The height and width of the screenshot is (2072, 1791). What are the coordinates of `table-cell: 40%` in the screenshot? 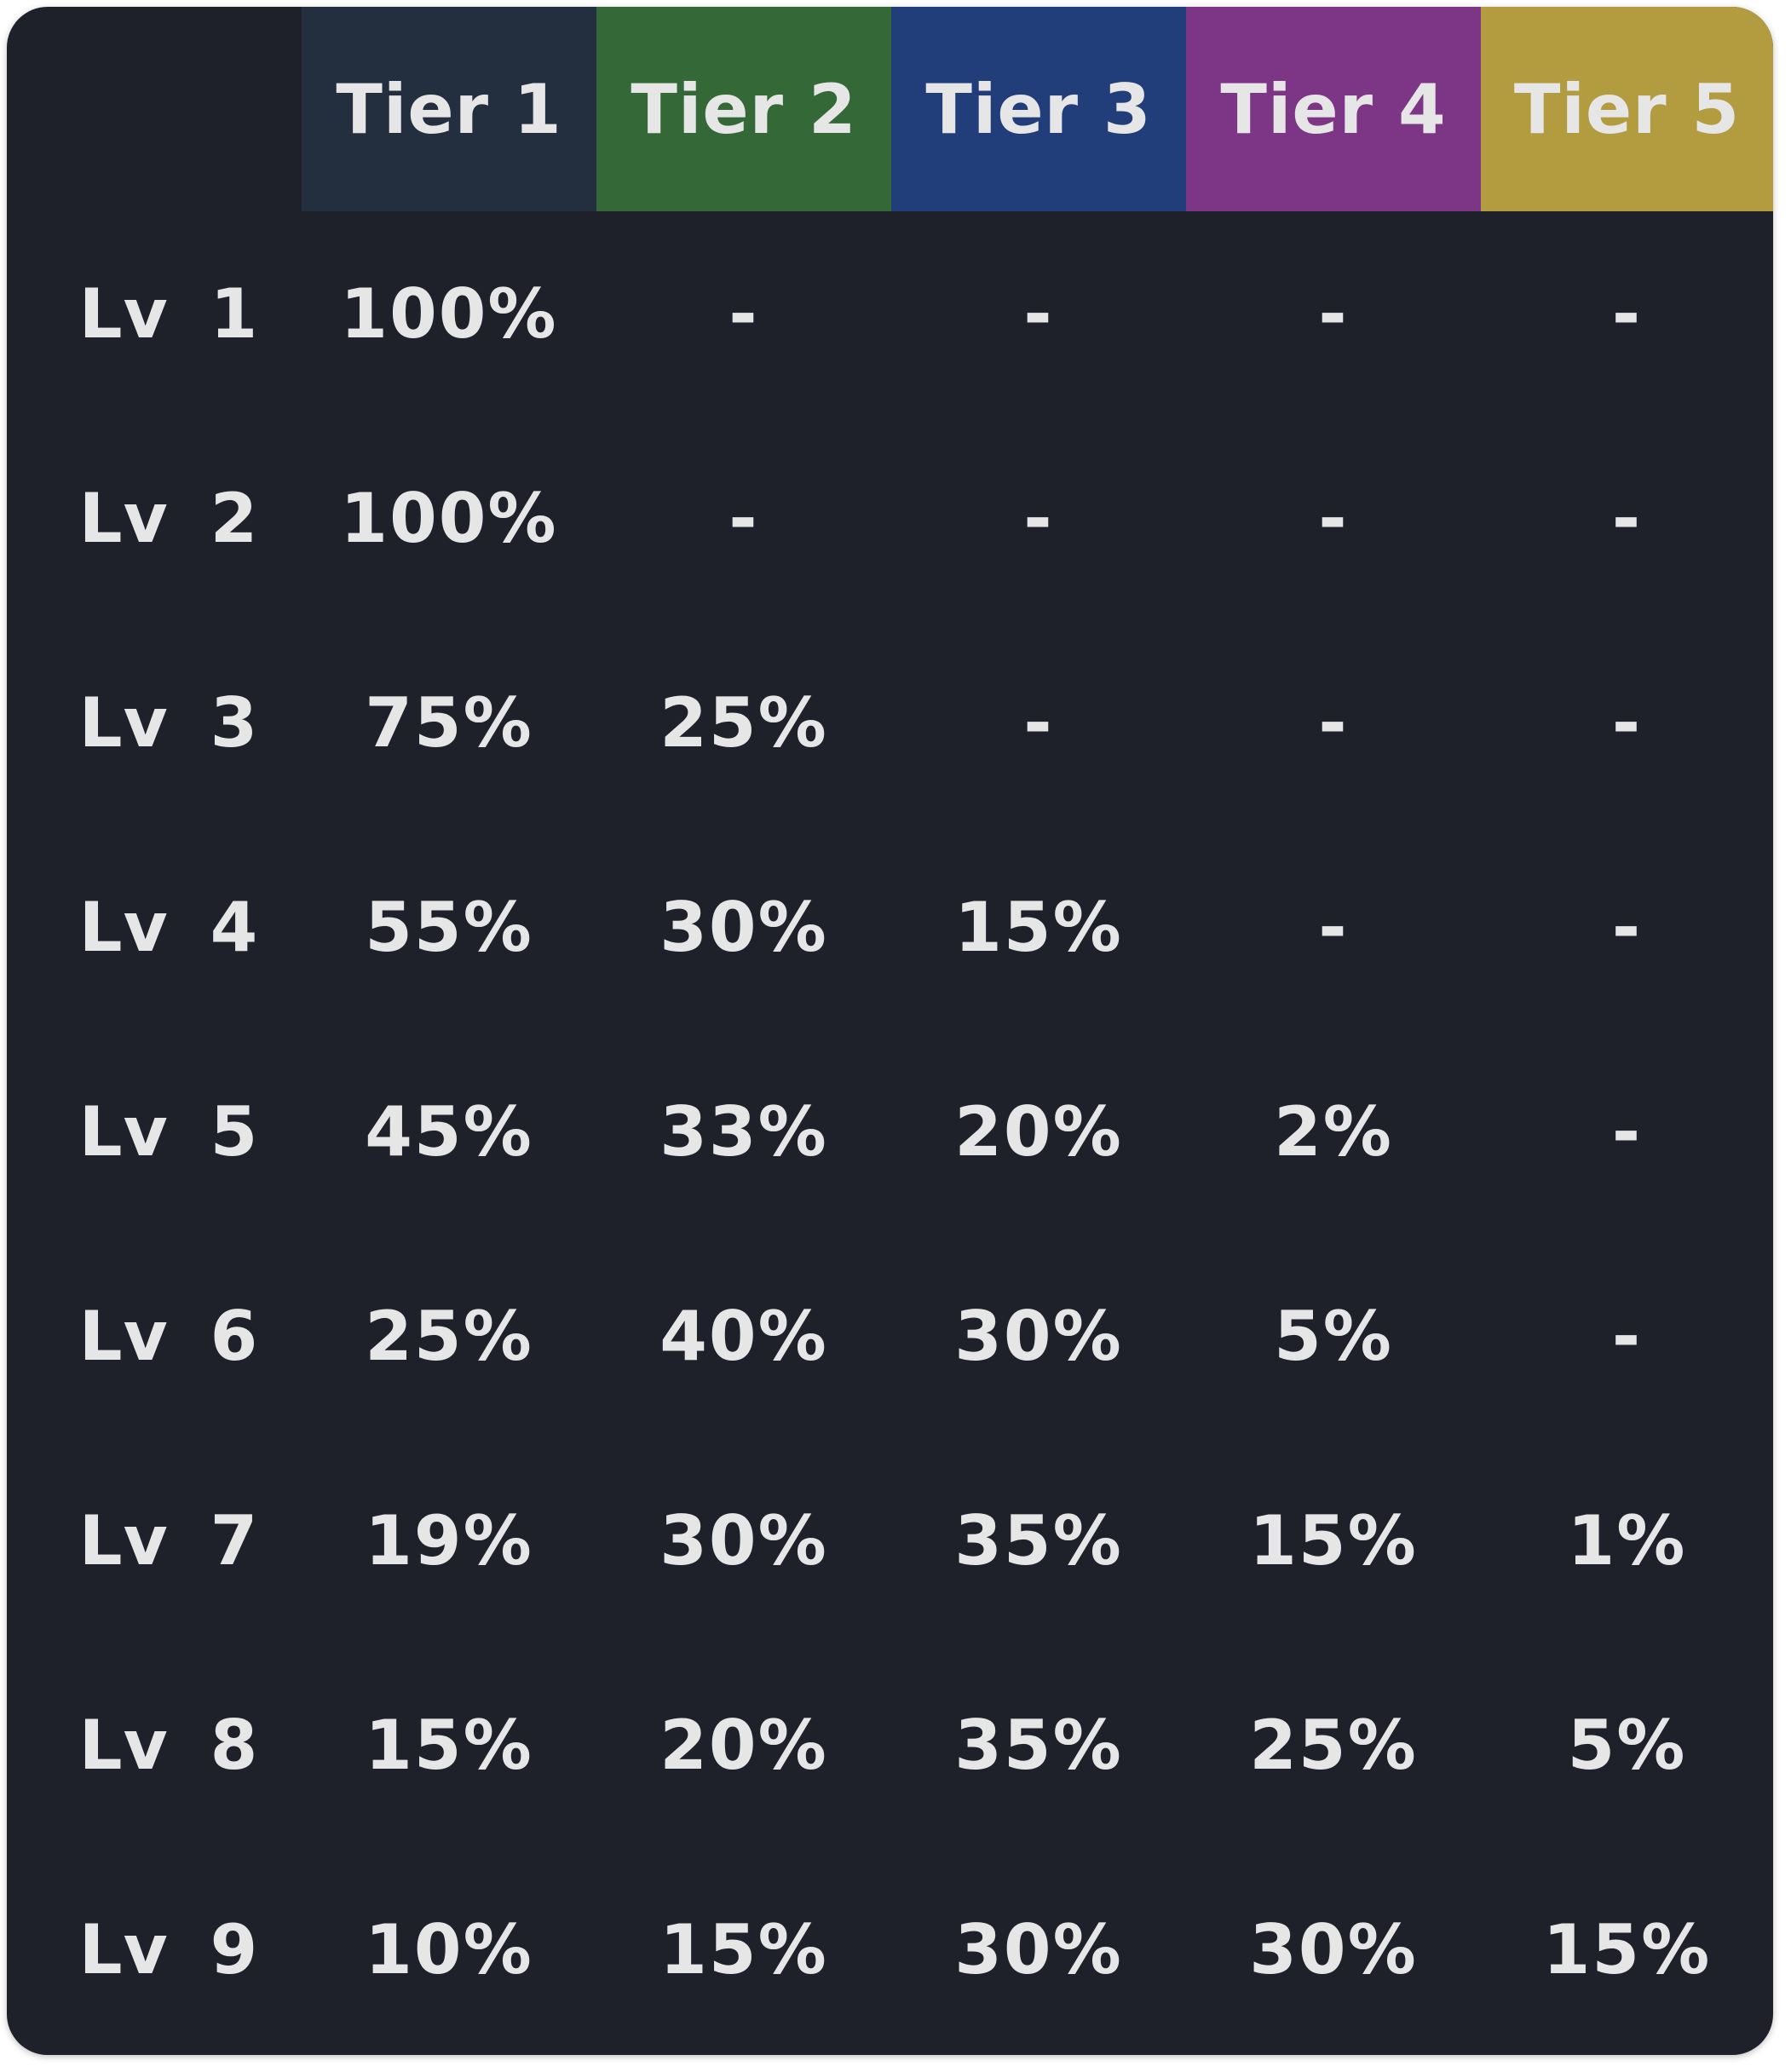 It's located at (743, 1336).